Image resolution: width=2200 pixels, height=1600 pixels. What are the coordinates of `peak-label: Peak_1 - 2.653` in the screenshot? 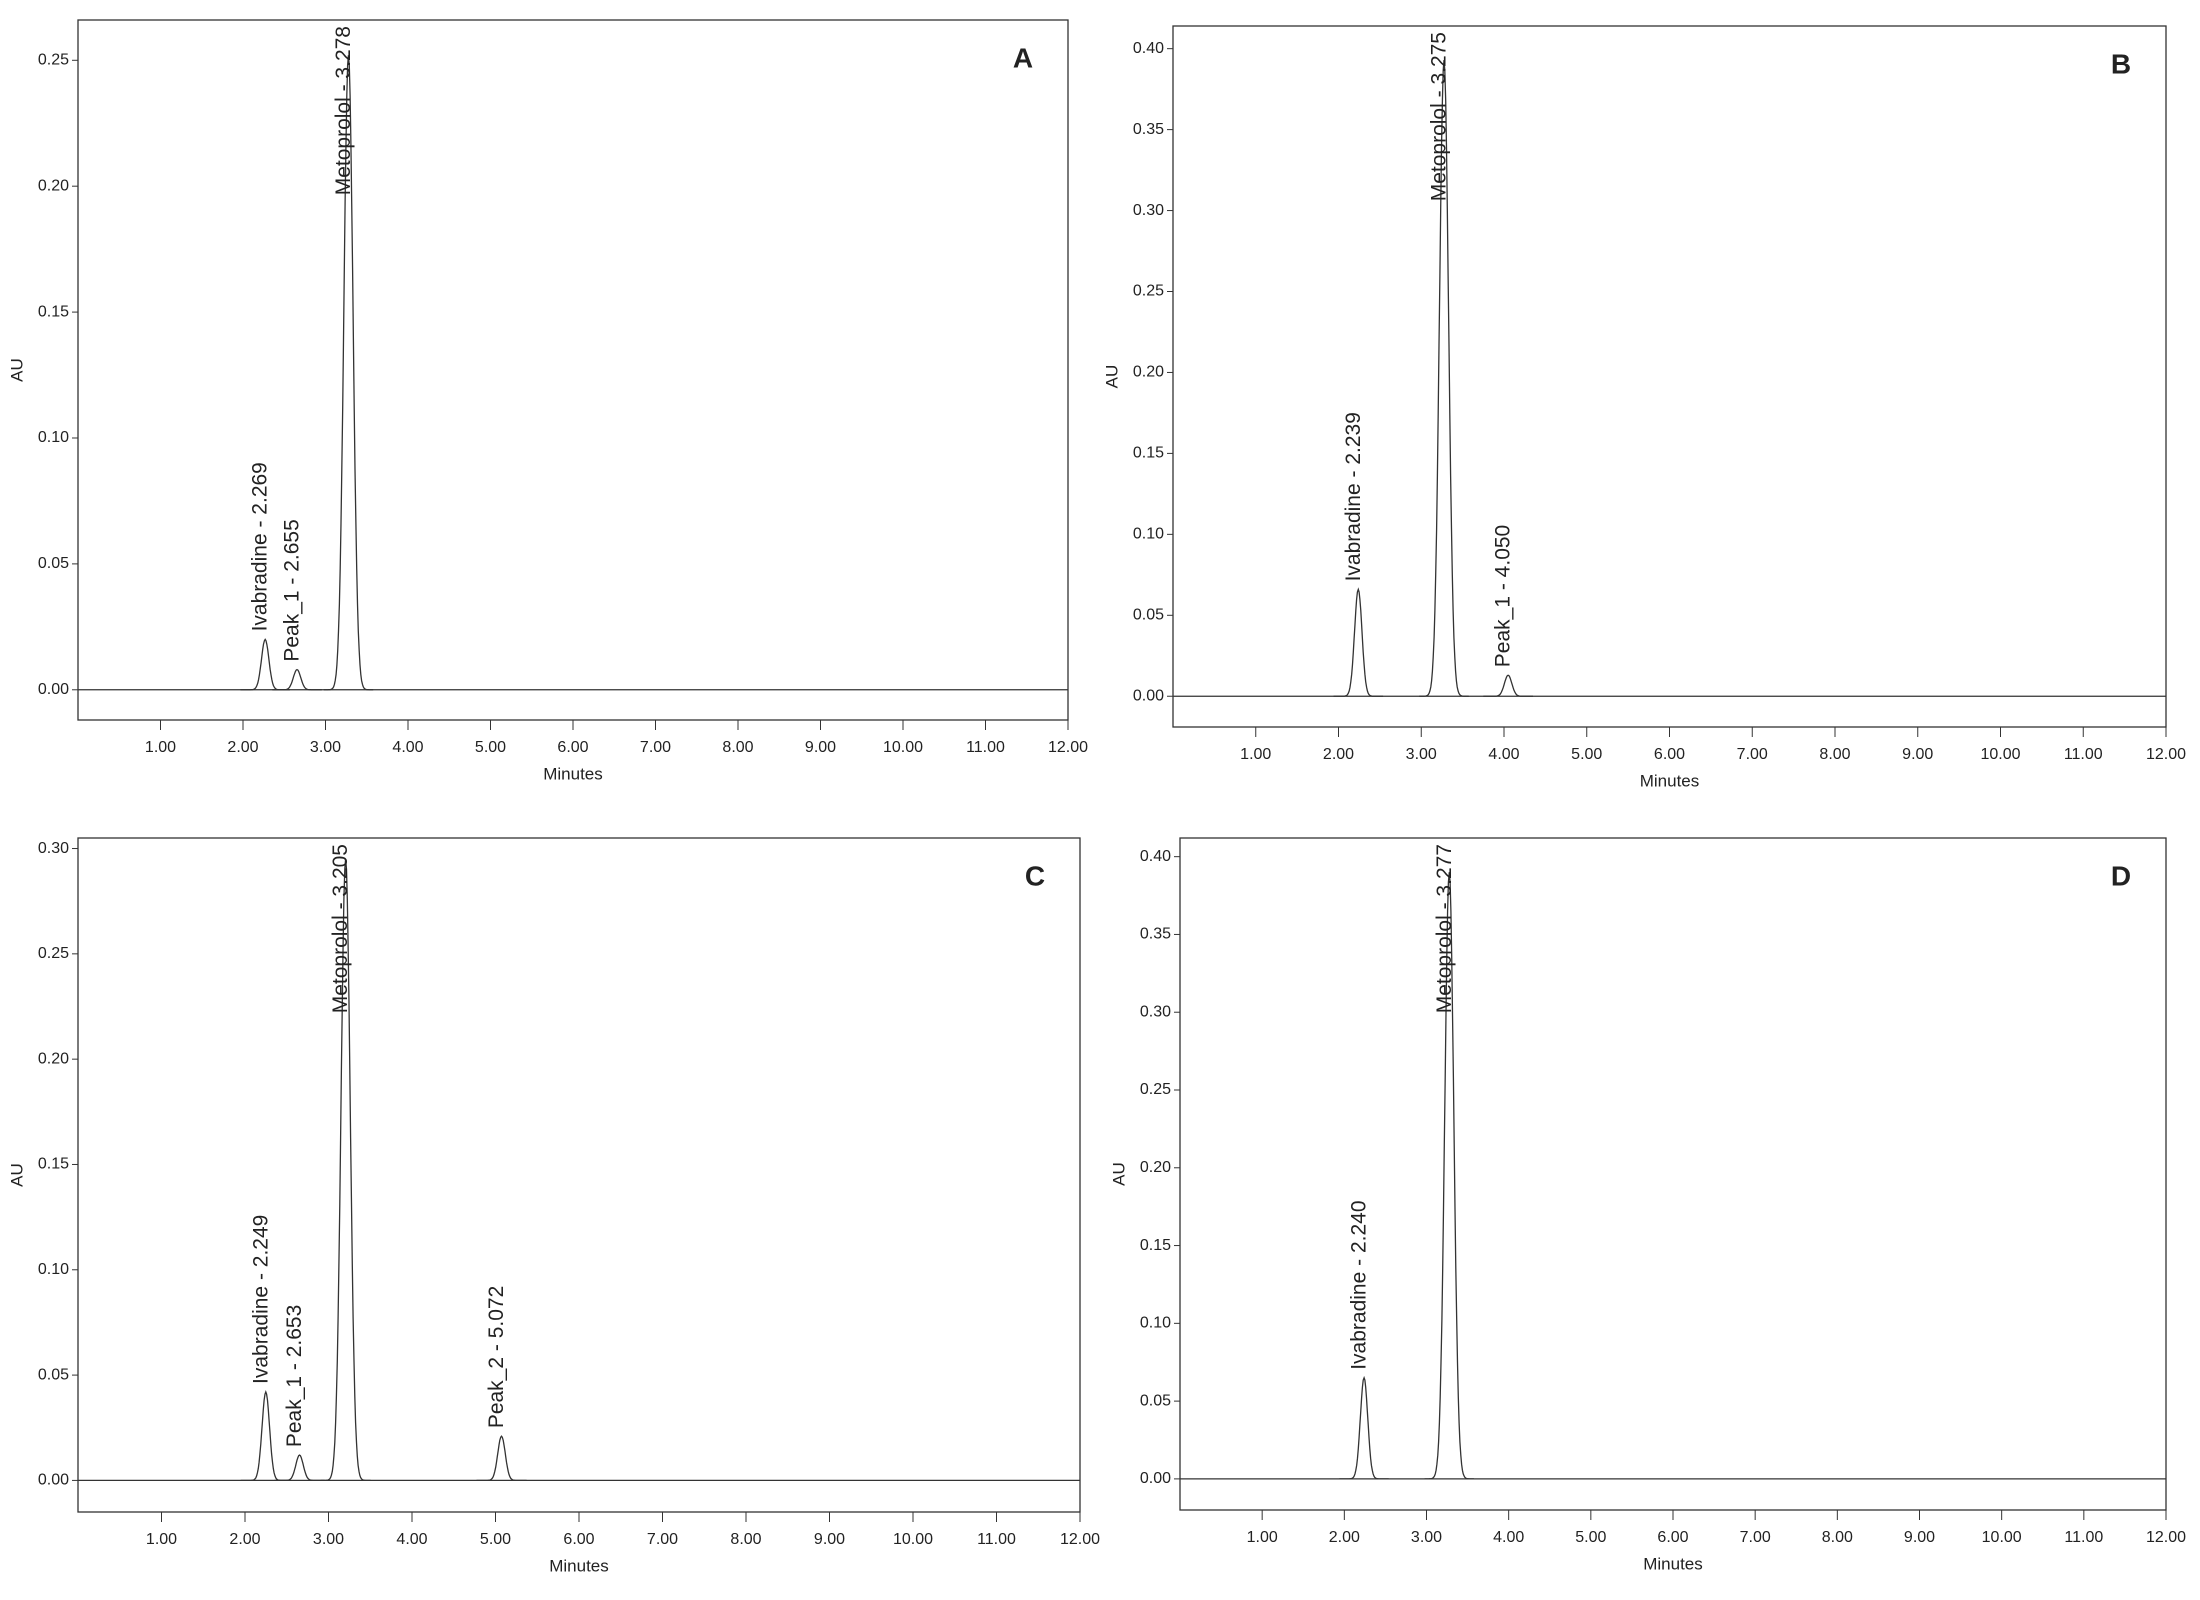 It's located at (294, 1376).